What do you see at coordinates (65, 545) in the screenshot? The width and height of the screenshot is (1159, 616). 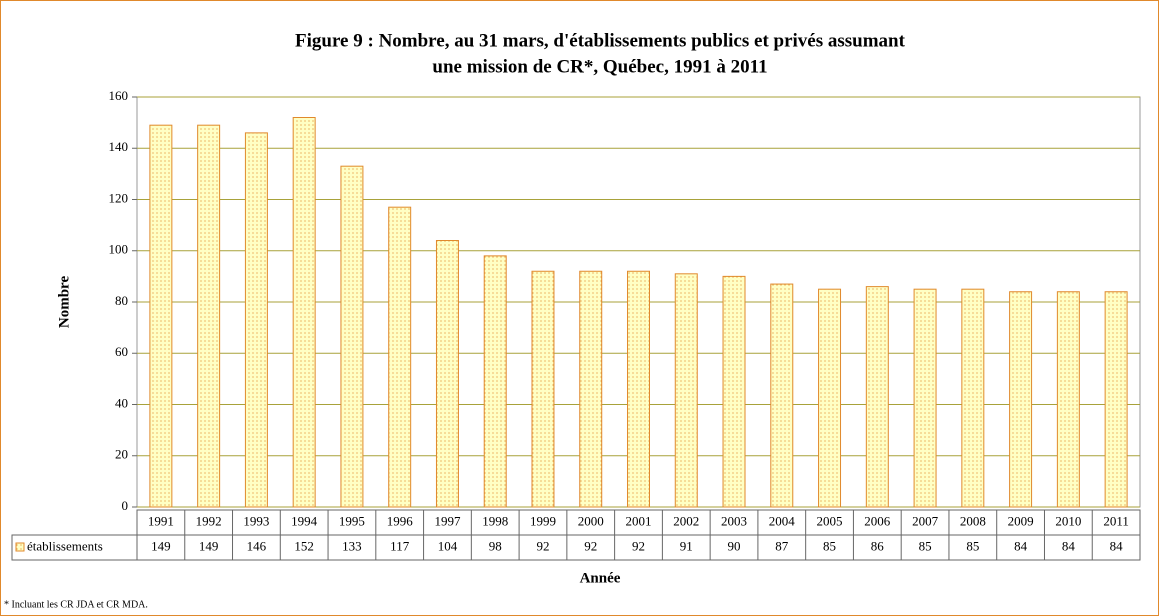 I see `legend-label: établissements` at bounding box center [65, 545].